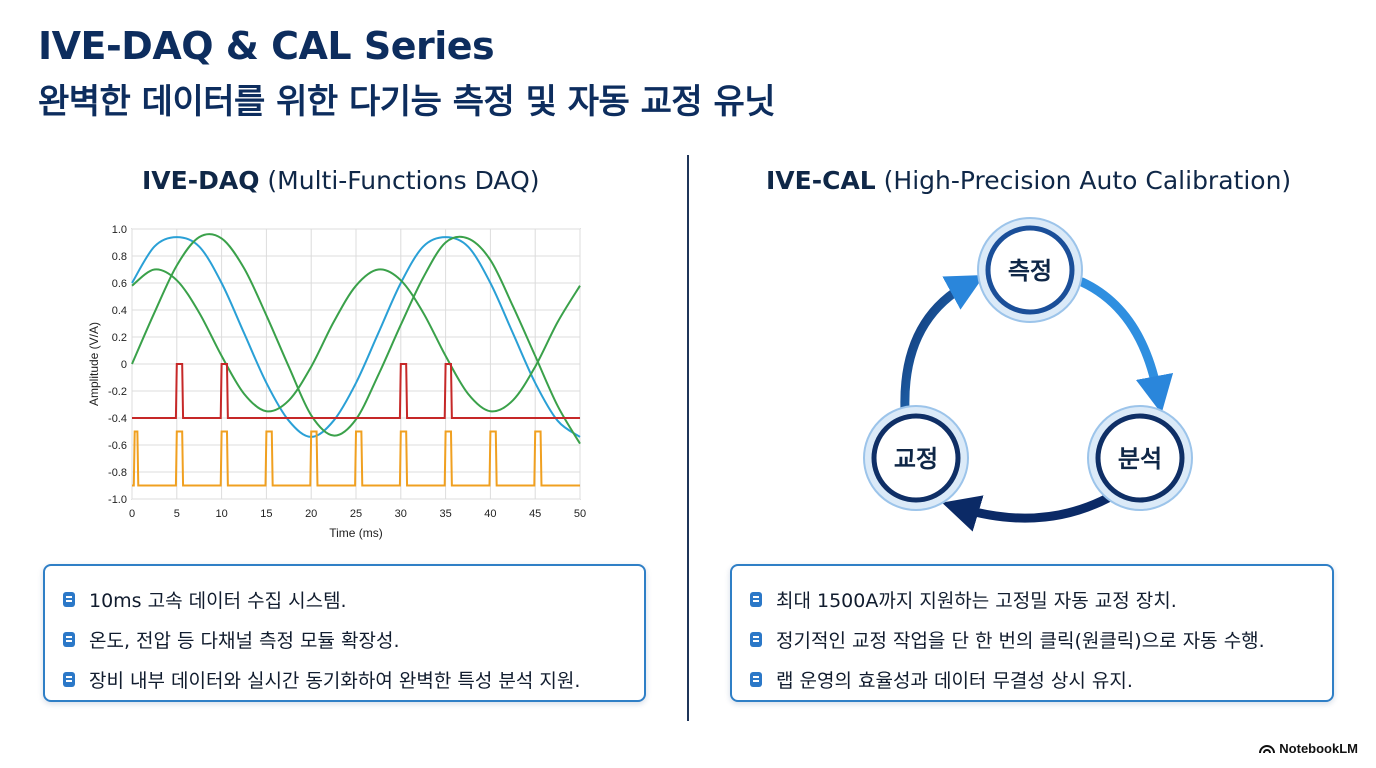  Describe the element at coordinates (445, 514) in the screenshot. I see `x-tick-label: 35` at that location.